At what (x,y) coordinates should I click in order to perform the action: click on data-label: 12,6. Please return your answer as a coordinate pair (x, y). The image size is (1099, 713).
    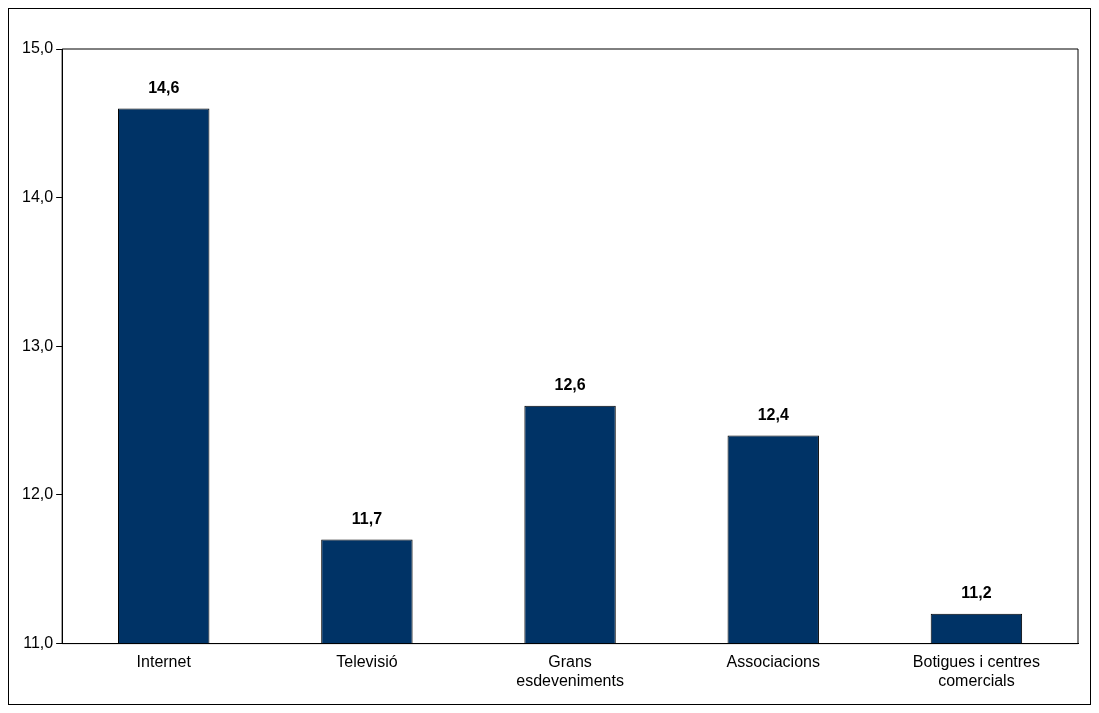
    Looking at the image, I should click on (570, 385).